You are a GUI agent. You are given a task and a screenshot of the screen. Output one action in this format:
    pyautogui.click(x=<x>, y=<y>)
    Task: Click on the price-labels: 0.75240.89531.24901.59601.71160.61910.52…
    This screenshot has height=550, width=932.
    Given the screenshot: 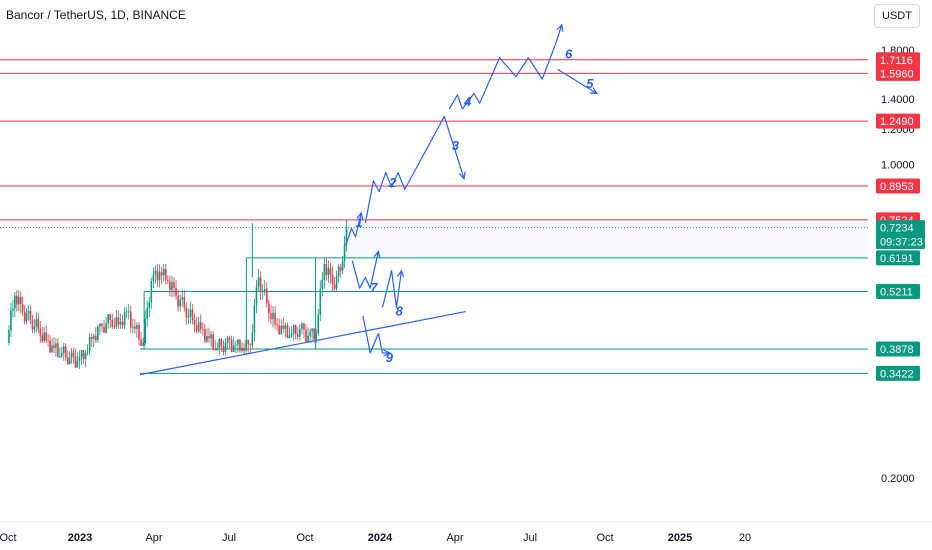 What is the action you would take?
    pyautogui.click(x=900, y=216)
    